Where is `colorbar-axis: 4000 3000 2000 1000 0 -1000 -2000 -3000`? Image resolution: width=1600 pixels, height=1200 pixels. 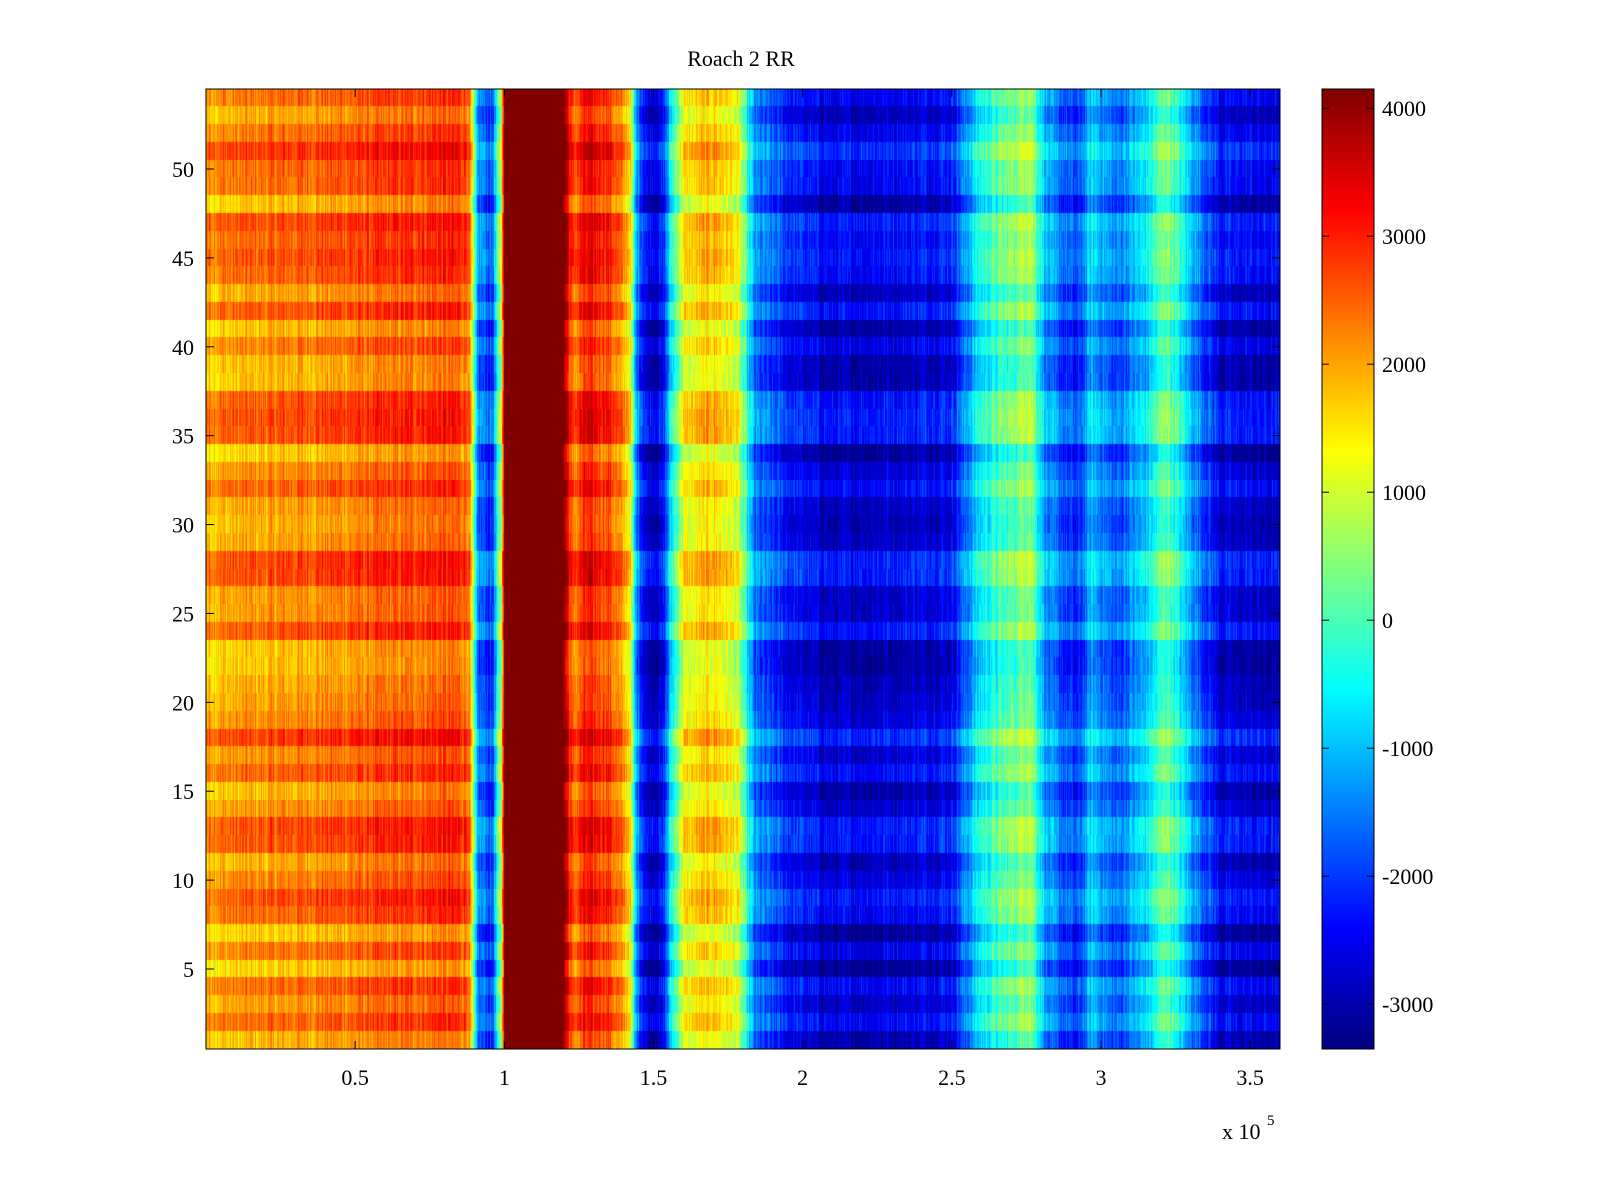 colorbar-axis: 4000 3000 2000 1000 0 -1000 -2000 -3000 is located at coordinates (1377, 556).